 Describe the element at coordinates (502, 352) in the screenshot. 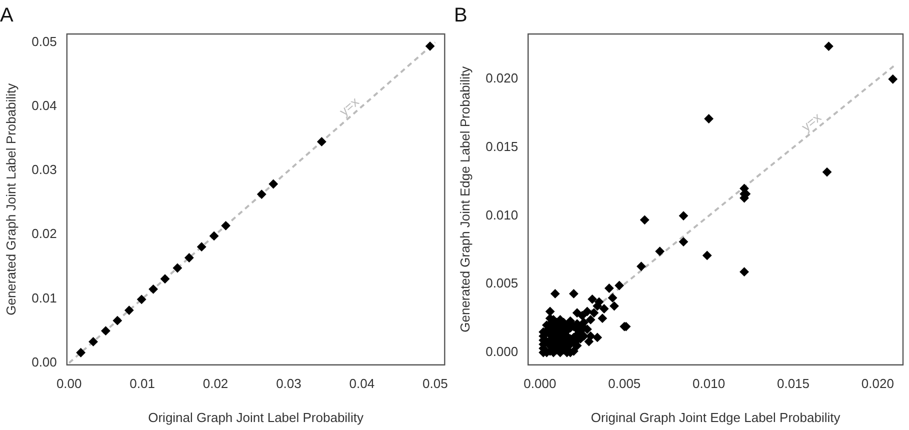

I see `y-tick-label: 0.000` at that location.